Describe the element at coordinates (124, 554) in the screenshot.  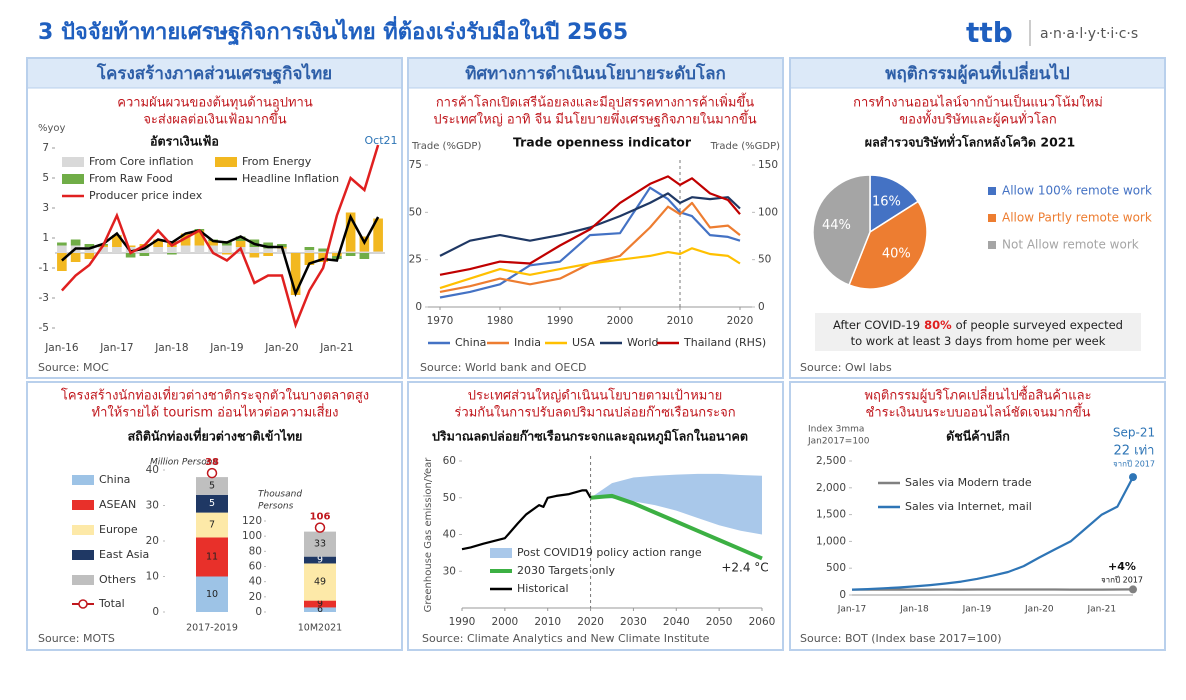
I see `legend-label: East Asia` at that location.